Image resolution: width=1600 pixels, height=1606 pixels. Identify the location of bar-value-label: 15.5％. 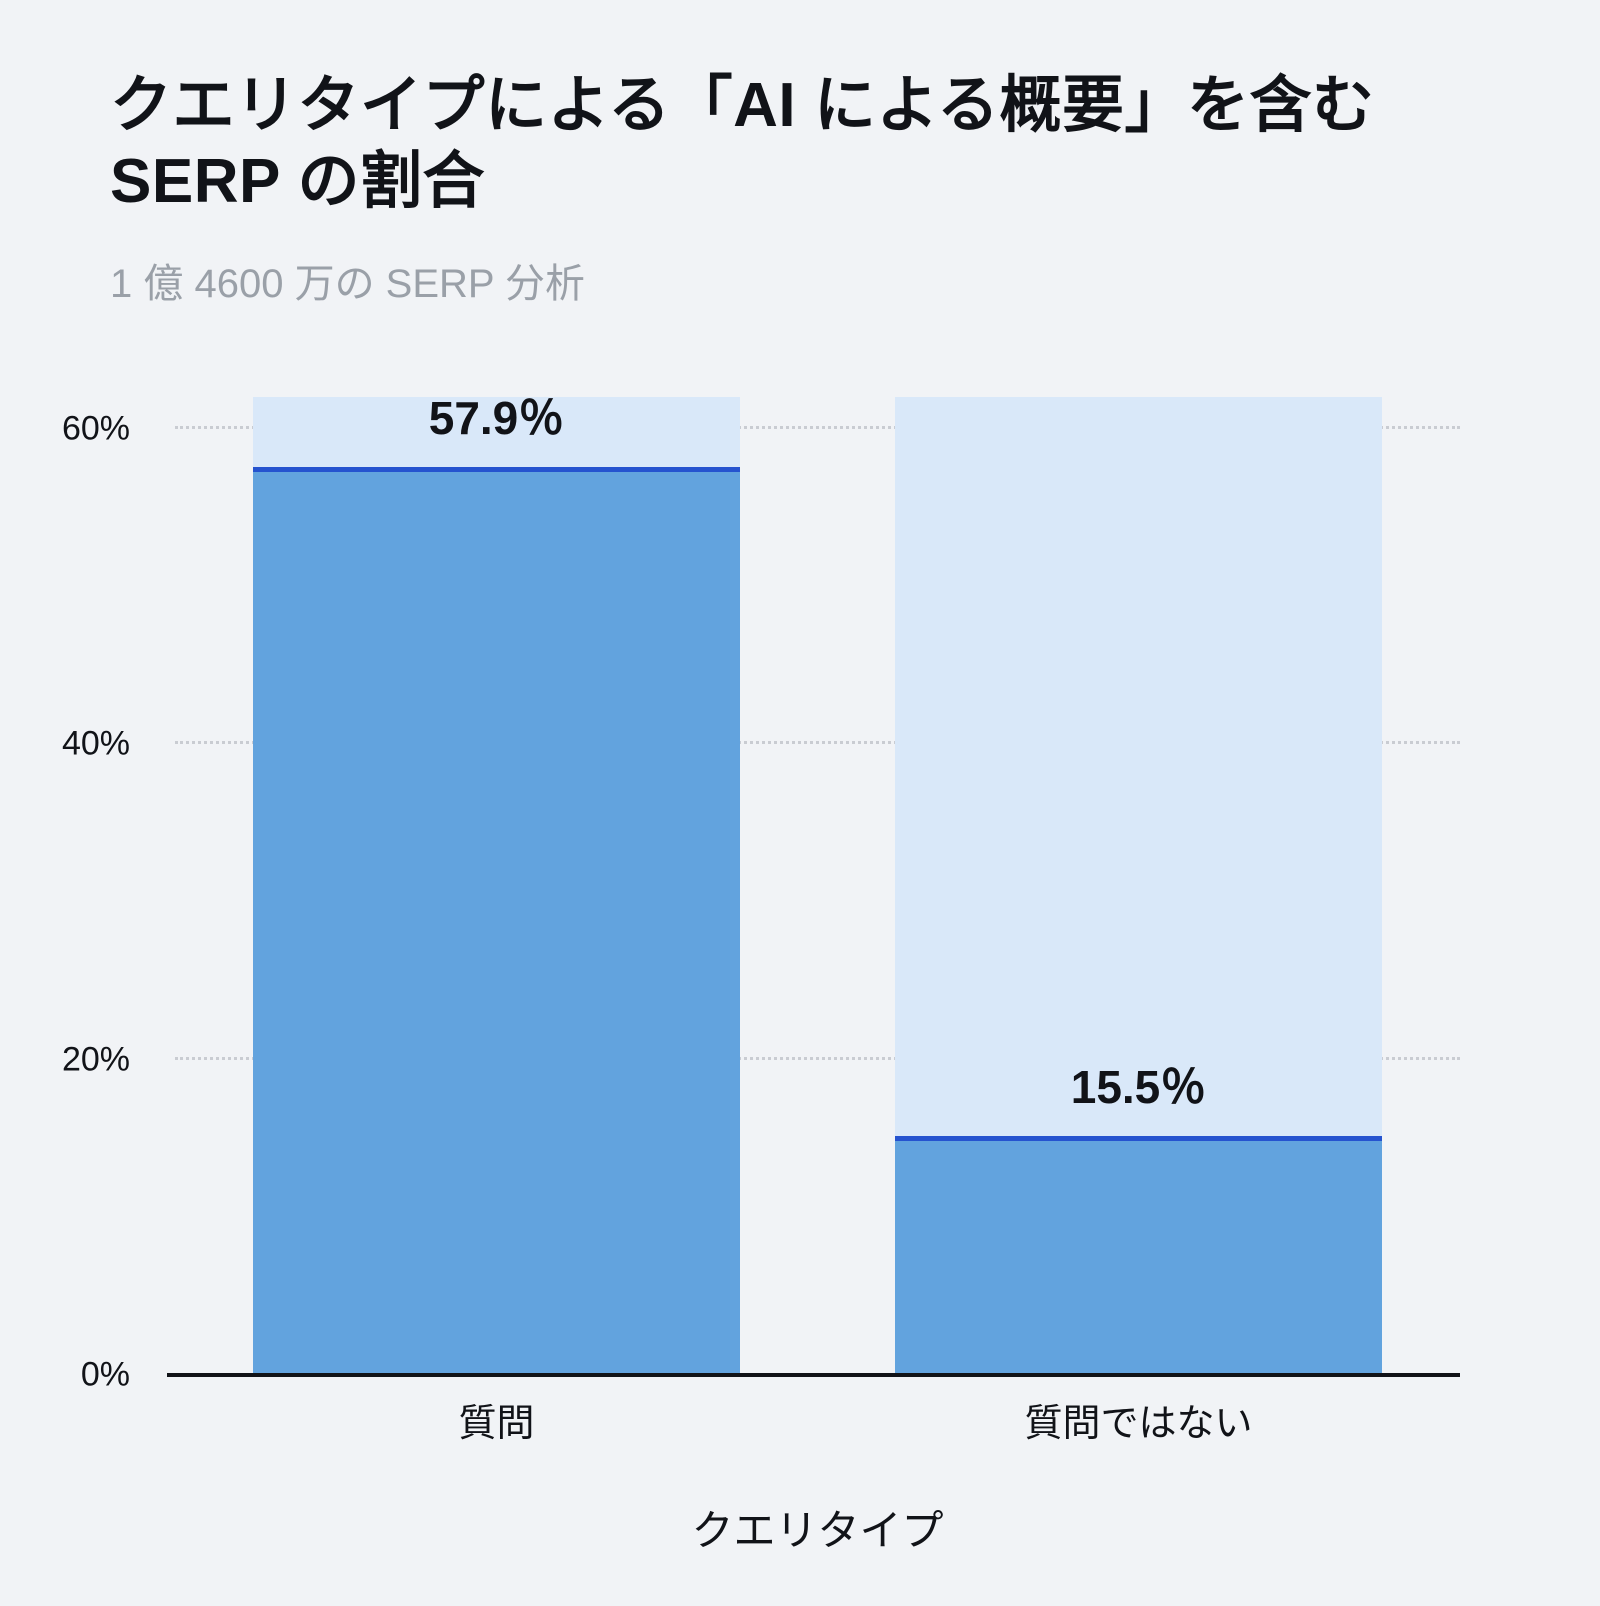
(1138, 1086).